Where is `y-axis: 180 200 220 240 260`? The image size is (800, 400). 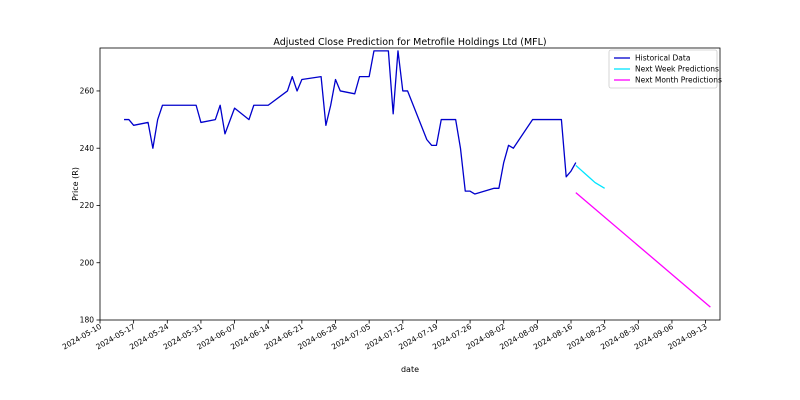 y-axis: 180 200 220 240 260 is located at coordinates (90, 206).